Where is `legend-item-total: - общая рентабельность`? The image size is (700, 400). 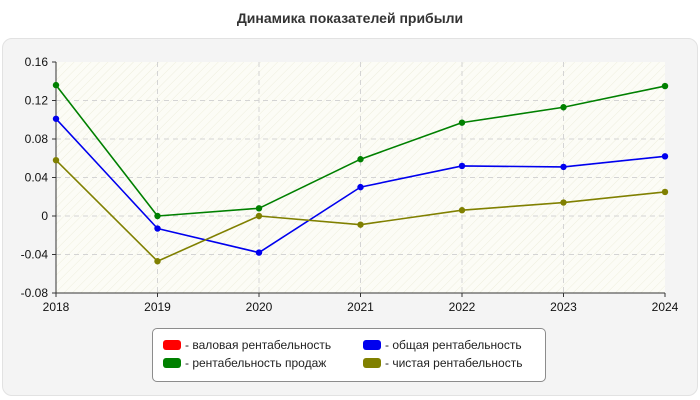
legend-item-total: - общая рентабельность is located at coordinates (442, 345).